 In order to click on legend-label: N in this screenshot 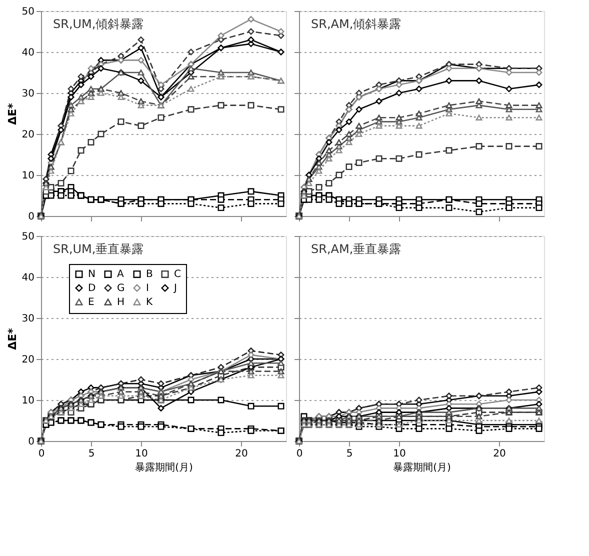, I will do `click(92, 274)`.